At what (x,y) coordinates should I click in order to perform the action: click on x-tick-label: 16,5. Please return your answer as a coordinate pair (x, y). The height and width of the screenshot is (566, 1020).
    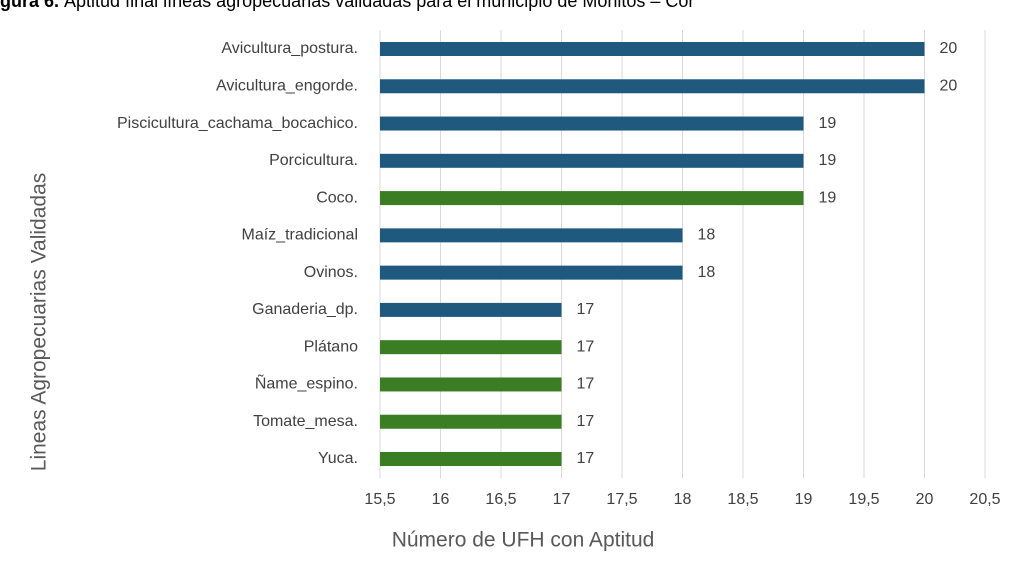
    Looking at the image, I should click on (500, 499).